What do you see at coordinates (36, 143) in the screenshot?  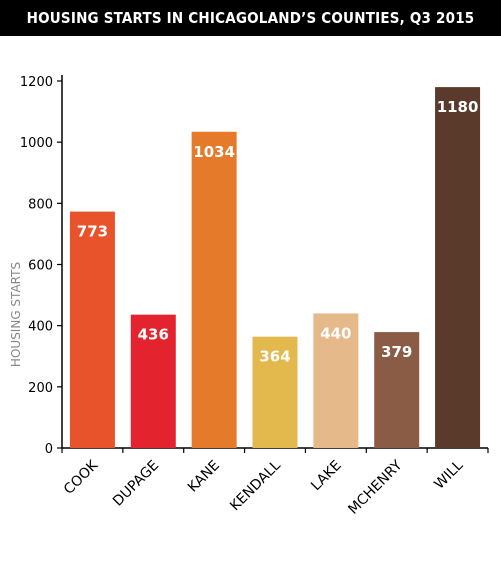 I see `y-tick-label: 1000` at bounding box center [36, 143].